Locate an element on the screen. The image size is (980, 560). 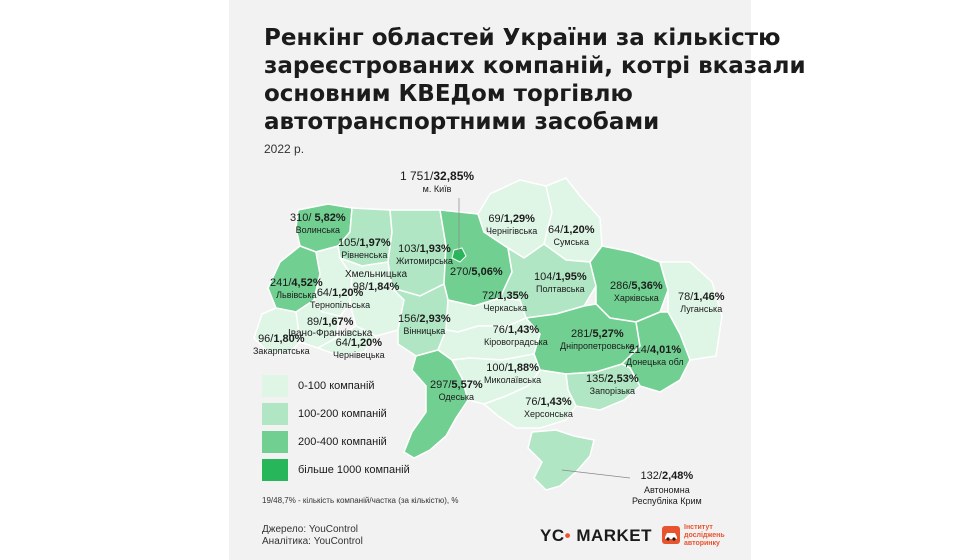
region-kyiv-city is located at coordinates (459, 255).